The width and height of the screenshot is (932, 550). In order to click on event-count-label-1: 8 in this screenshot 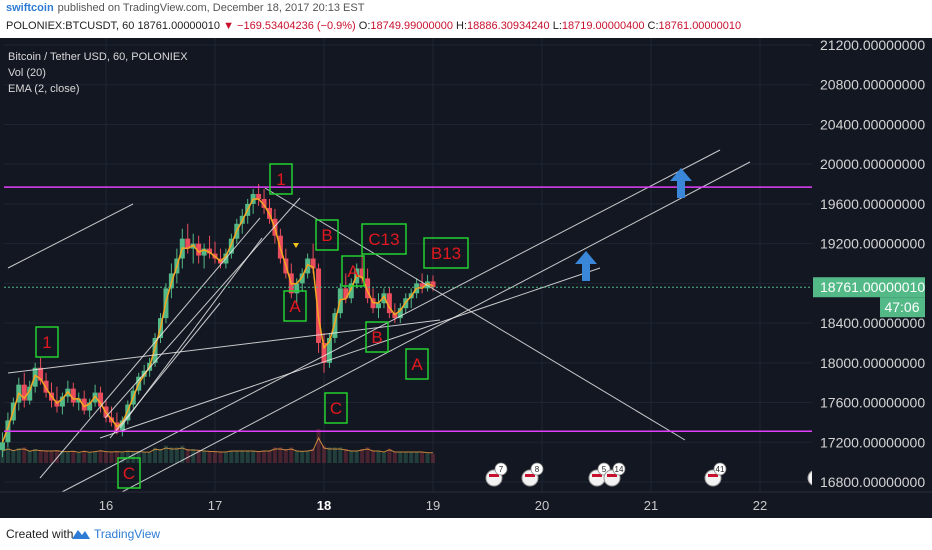, I will do `click(537, 469)`.